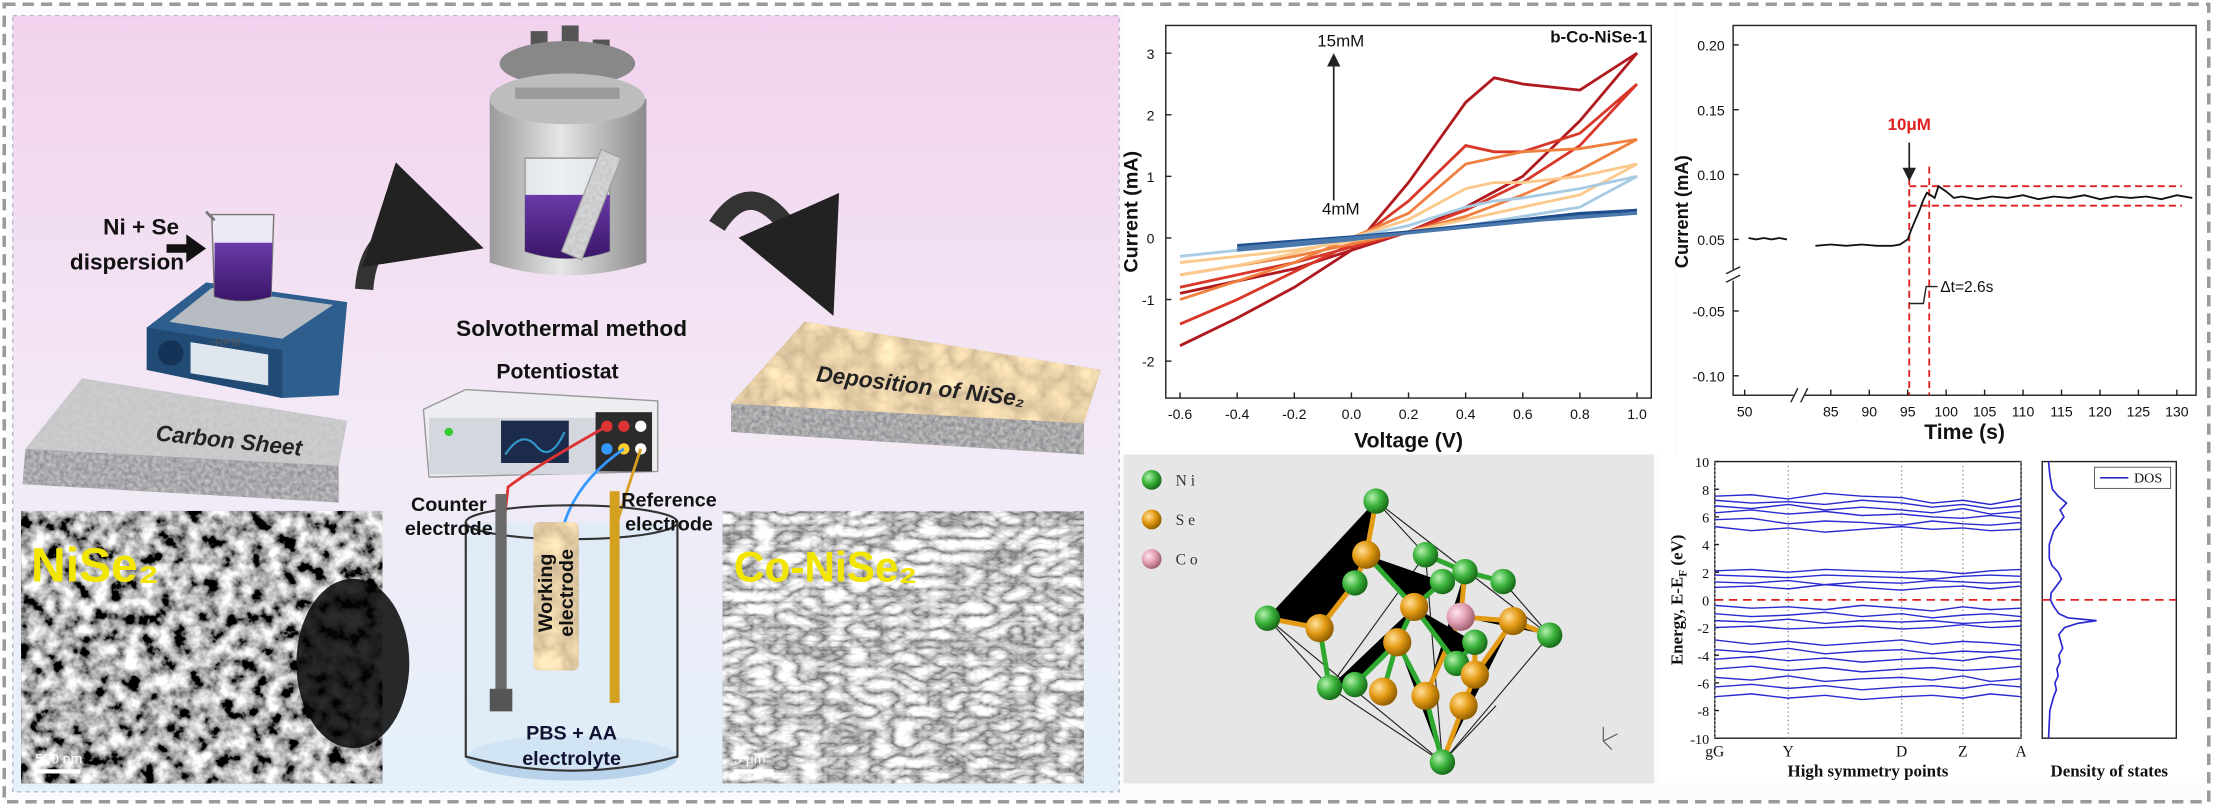 This screenshot has width=2213, height=806. Describe the element at coordinates (571, 759) in the screenshot. I see `electrolyte-label: electrolyte` at that location.